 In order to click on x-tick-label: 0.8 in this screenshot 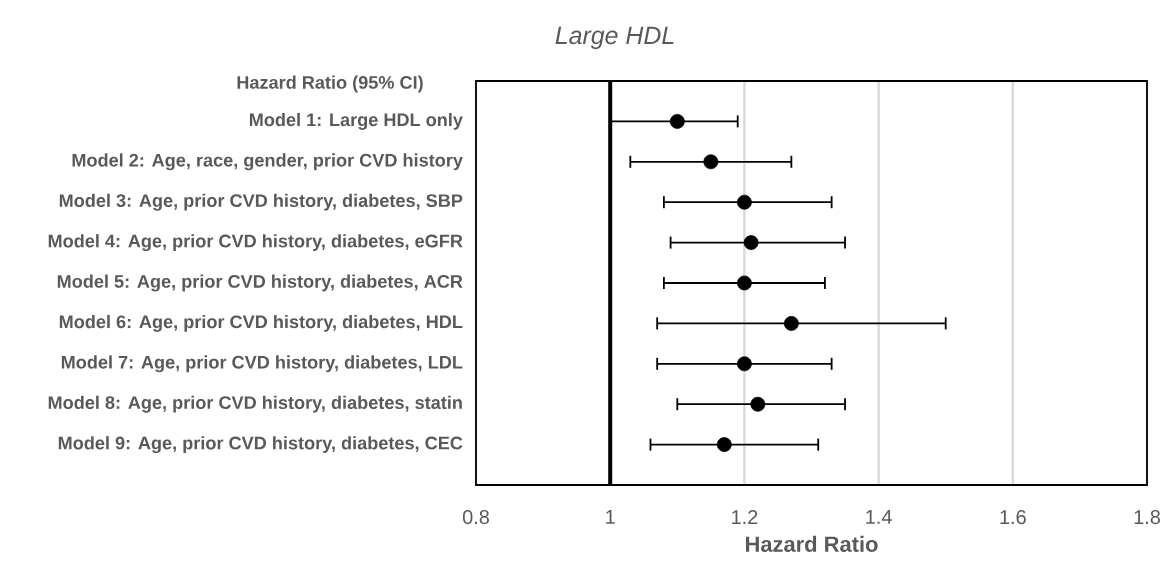, I will do `click(475, 517)`.